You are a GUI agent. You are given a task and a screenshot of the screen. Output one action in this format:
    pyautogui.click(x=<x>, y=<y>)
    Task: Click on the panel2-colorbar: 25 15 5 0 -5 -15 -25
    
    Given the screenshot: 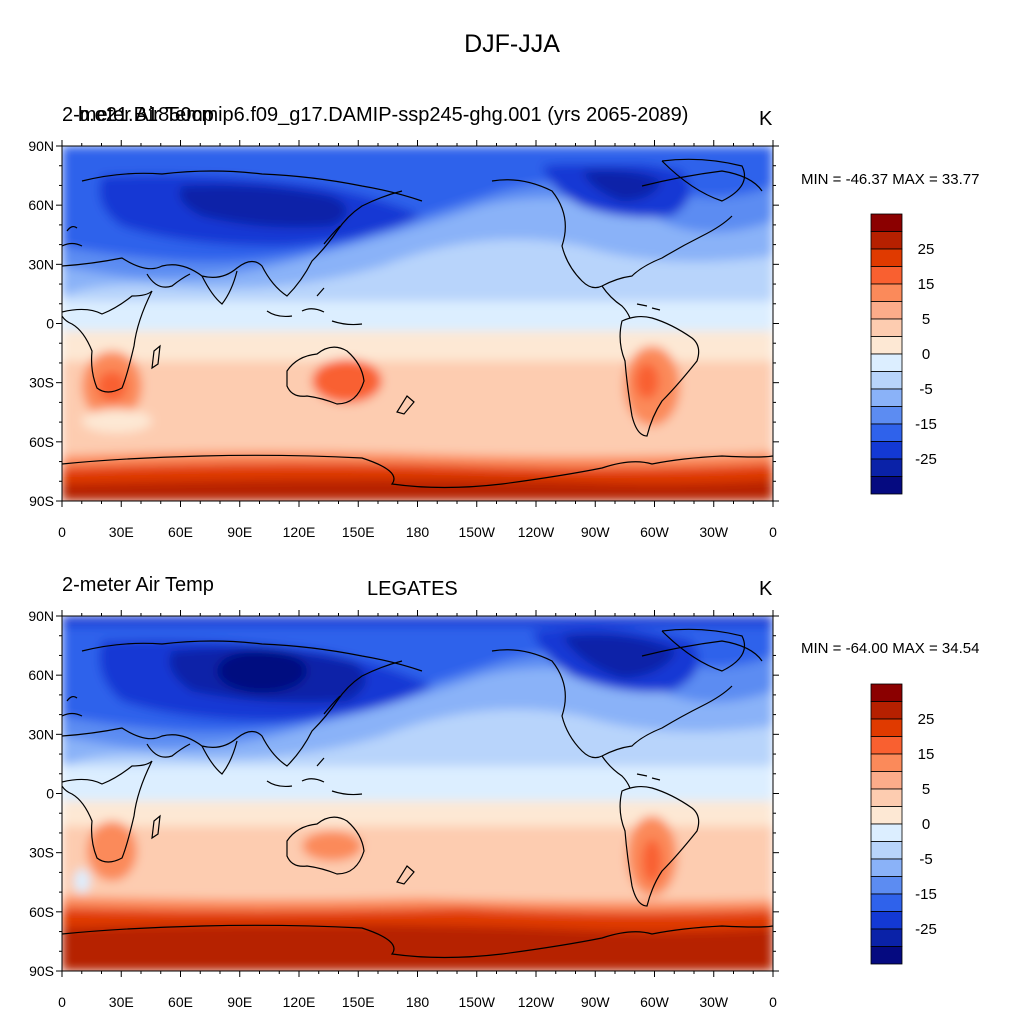 What is the action you would take?
    pyautogui.click(x=903, y=824)
    